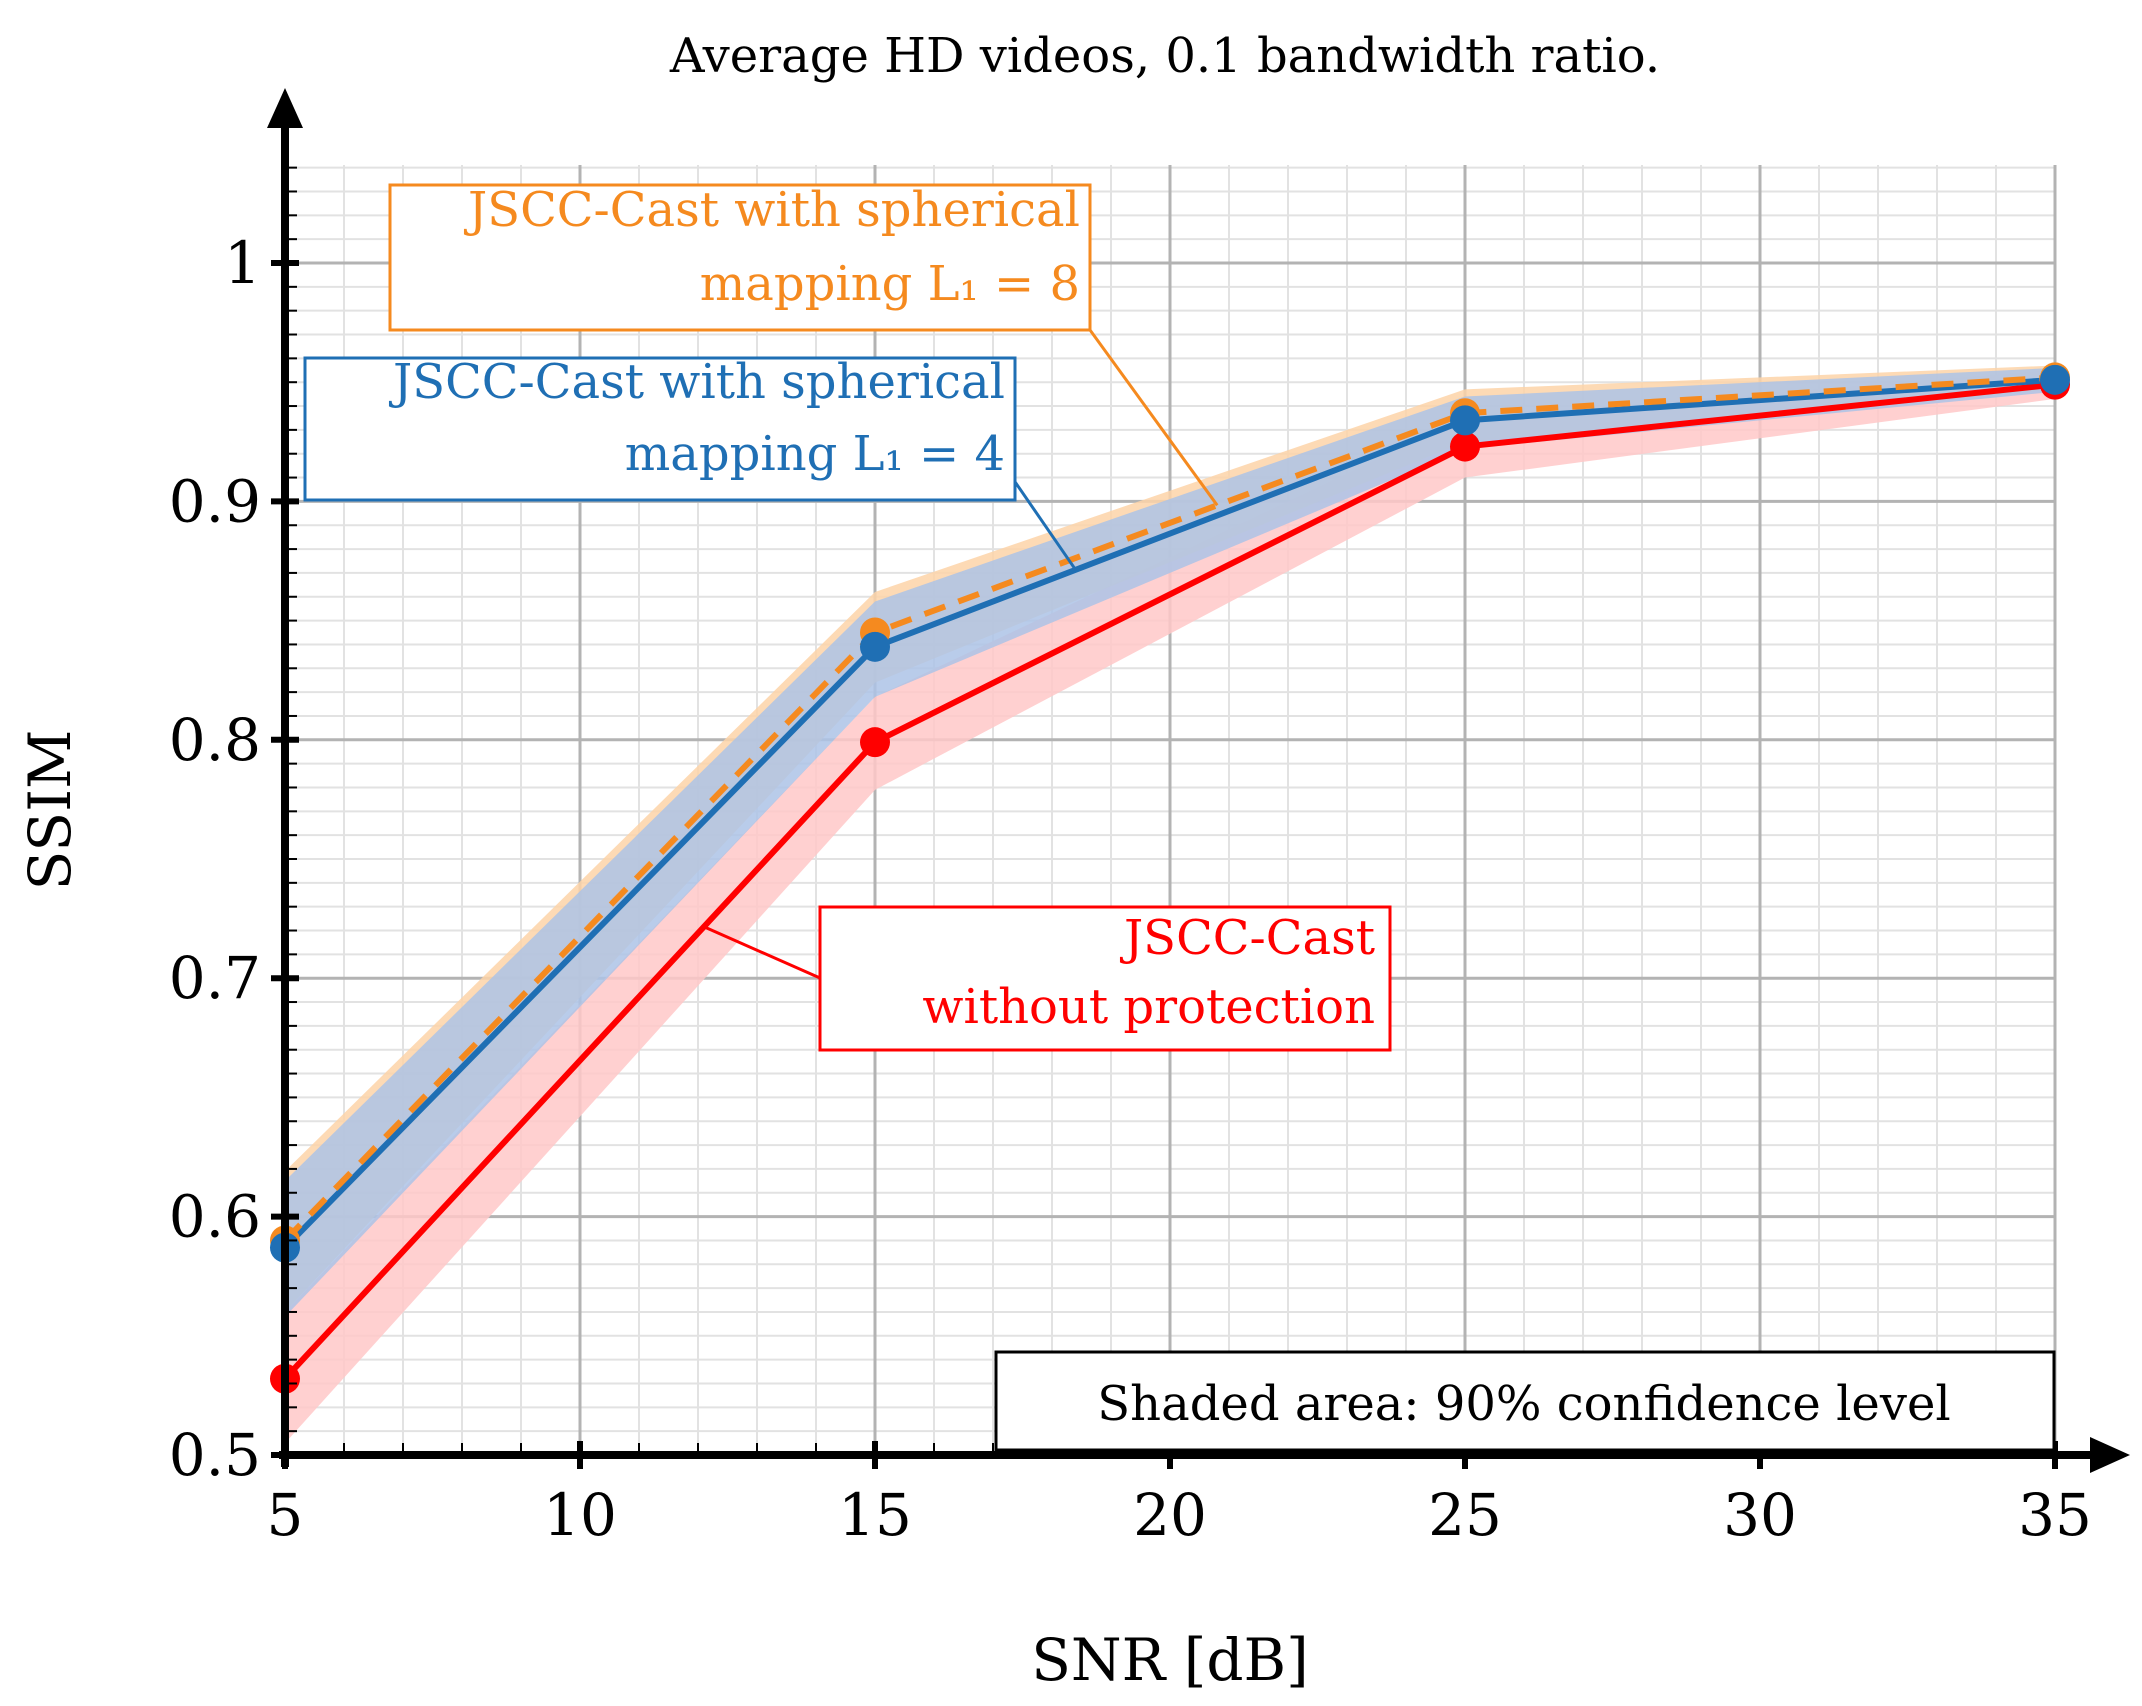 Image resolution: width=2142 pixels, height=1706 pixels. I want to click on y-tick-label: 0.7, so click(215, 978).